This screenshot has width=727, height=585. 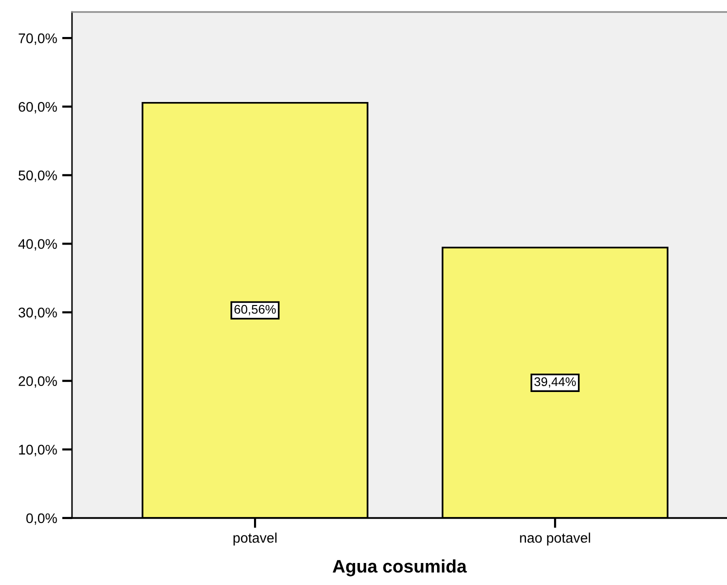 I want to click on y-tick-label: 60,0%, so click(x=37, y=108).